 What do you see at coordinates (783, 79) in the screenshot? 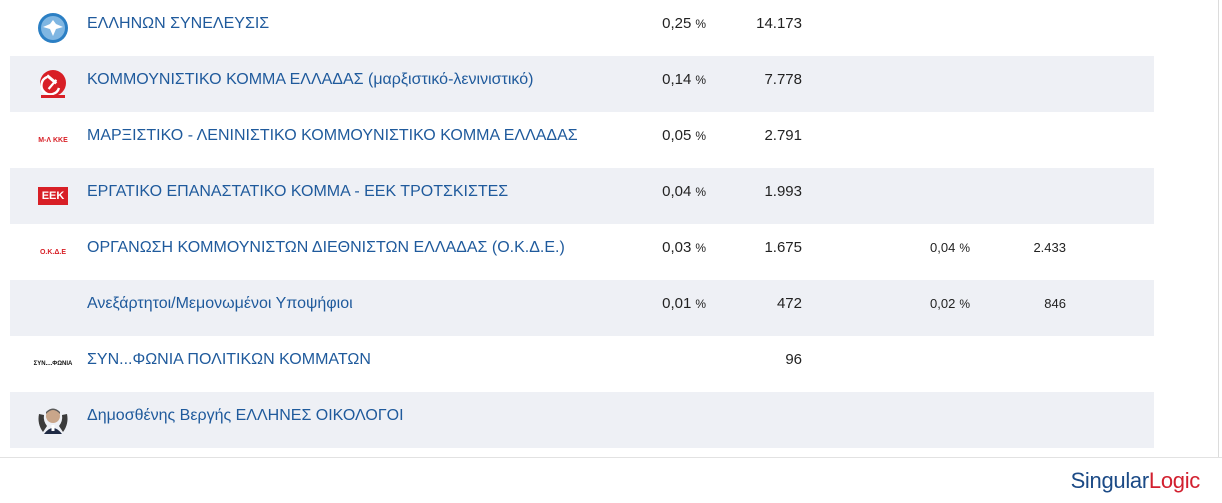
I see `vote-count: 7.778` at bounding box center [783, 79].